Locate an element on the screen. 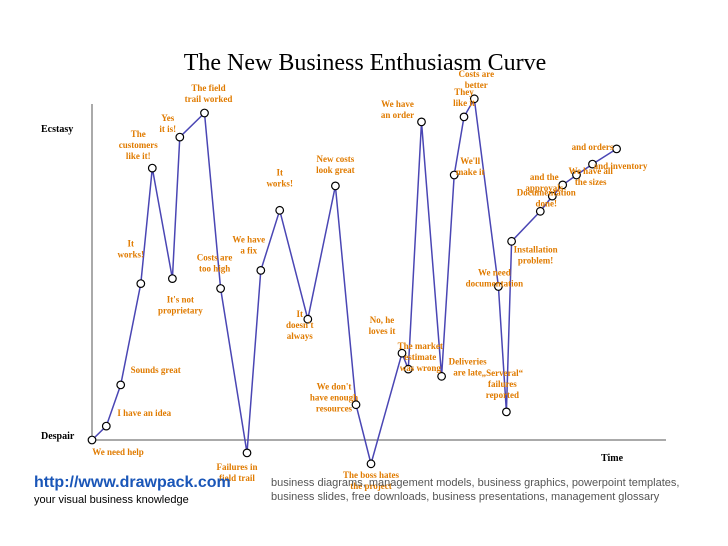 The image size is (728, 546). data-label-line: Installation is located at coordinates (536, 249).